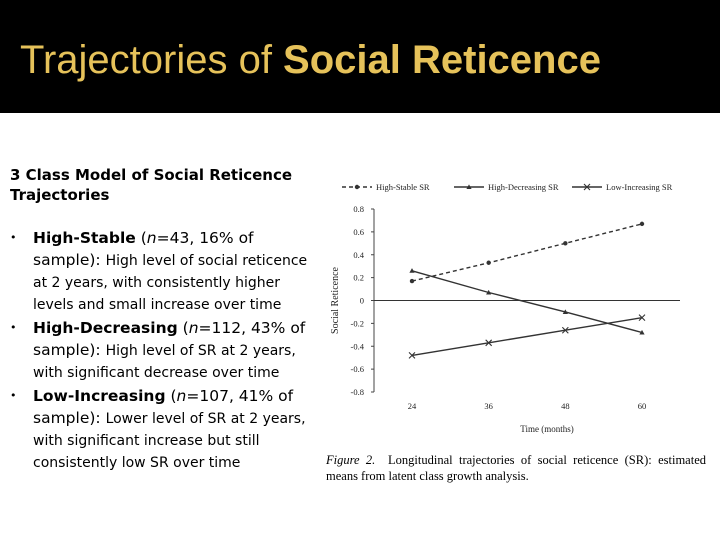 This screenshot has height=540, width=720. What do you see at coordinates (335, 299) in the screenshot?
I see `y-axis-label: Social Reticence` at bounding box center [335, 299].